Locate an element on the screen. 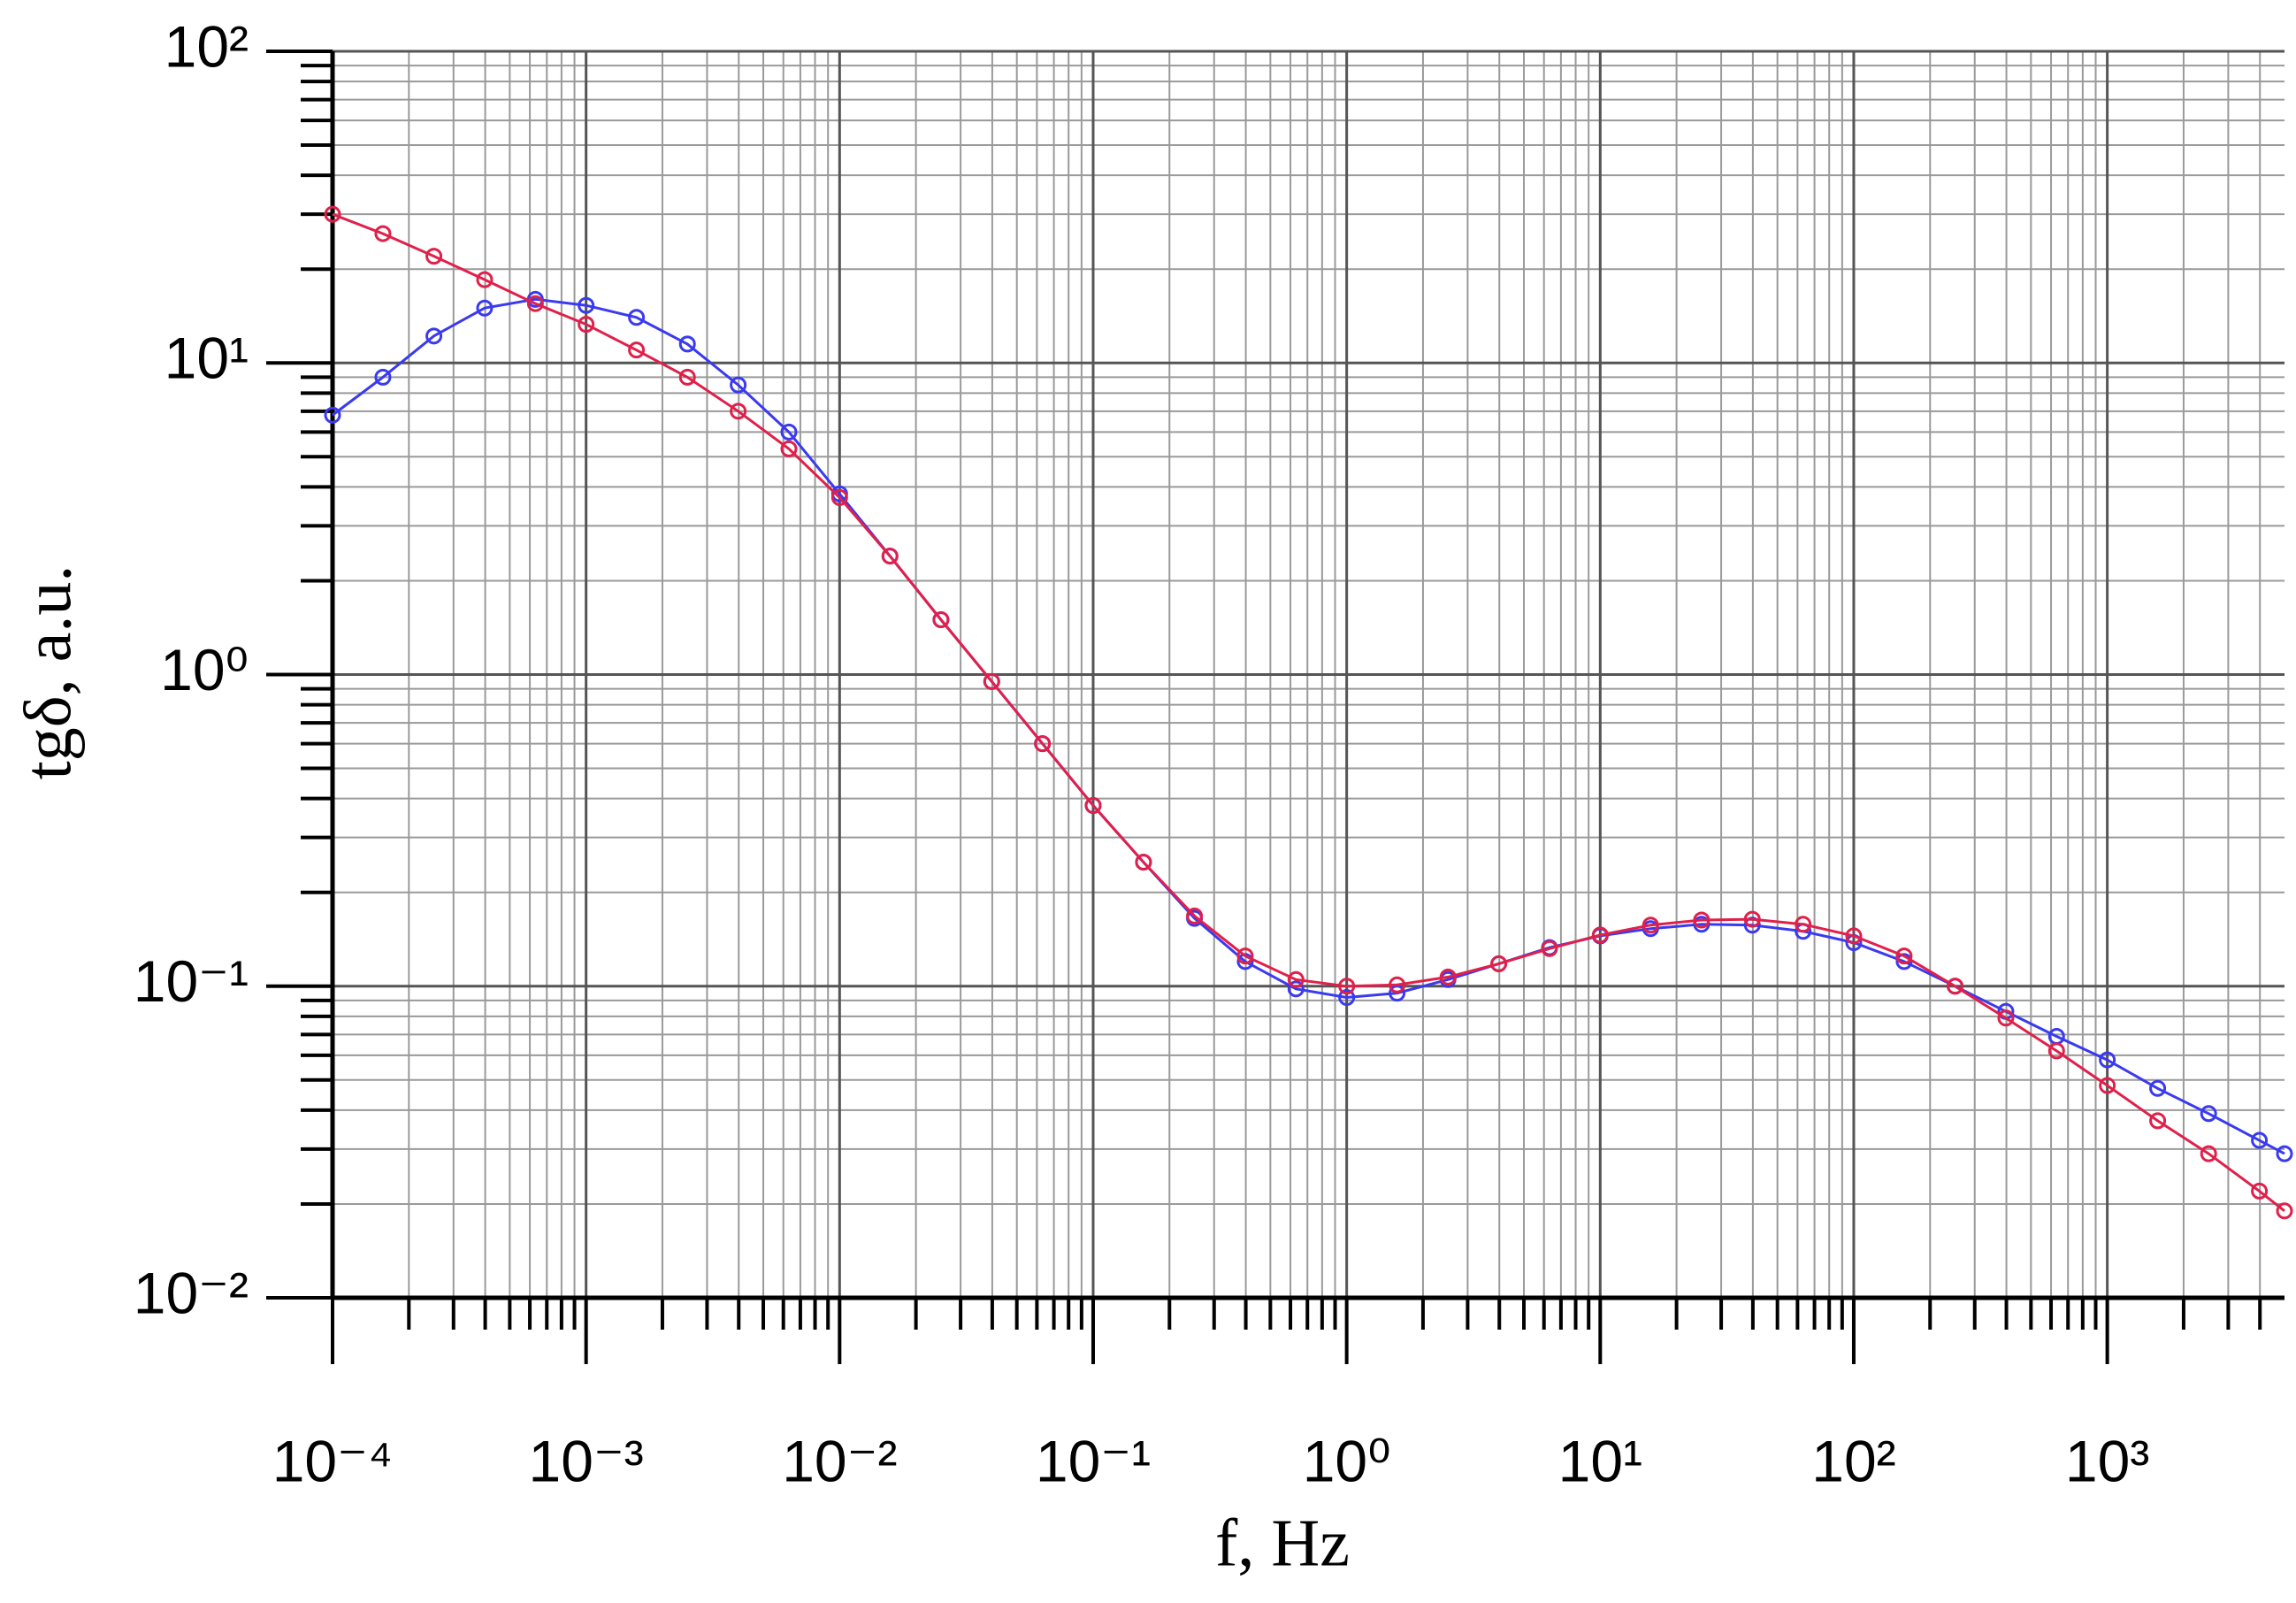 Image resolution: width=2296 pixels, height=1603 pixels. x-tick-label: 10⁻³ is located at coordinates (586, 1460).